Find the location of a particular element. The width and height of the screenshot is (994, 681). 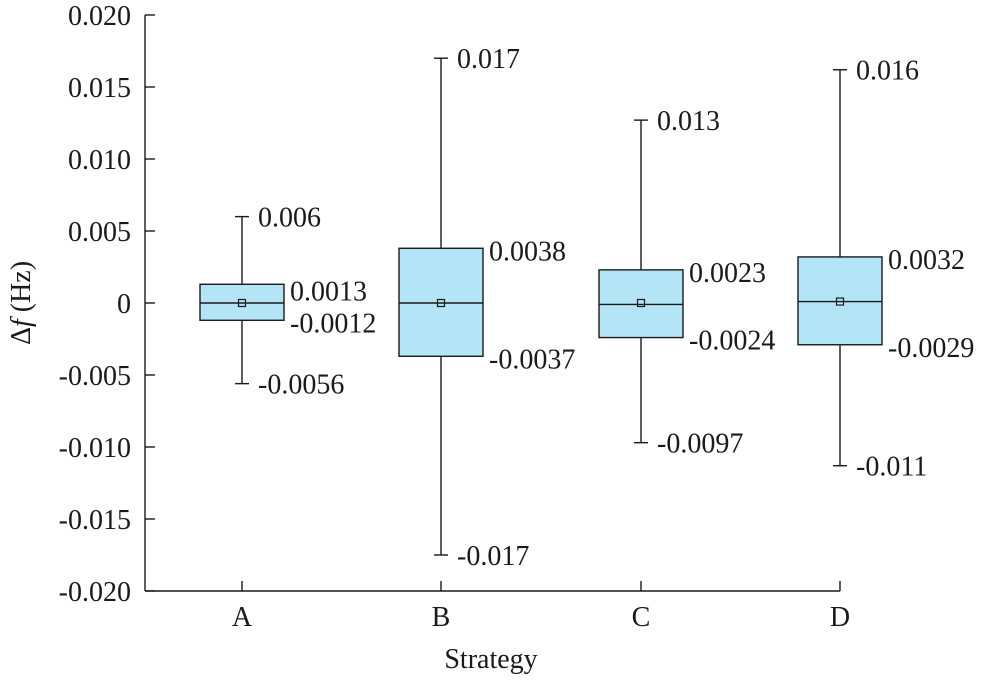

data-label-D-max: 0.016 is located at coordinates (887, 71).